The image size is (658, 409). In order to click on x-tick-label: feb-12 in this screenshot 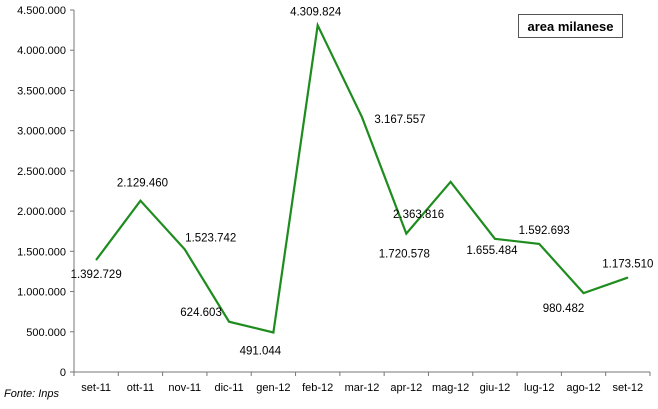, I will do `click(317, 388)`.